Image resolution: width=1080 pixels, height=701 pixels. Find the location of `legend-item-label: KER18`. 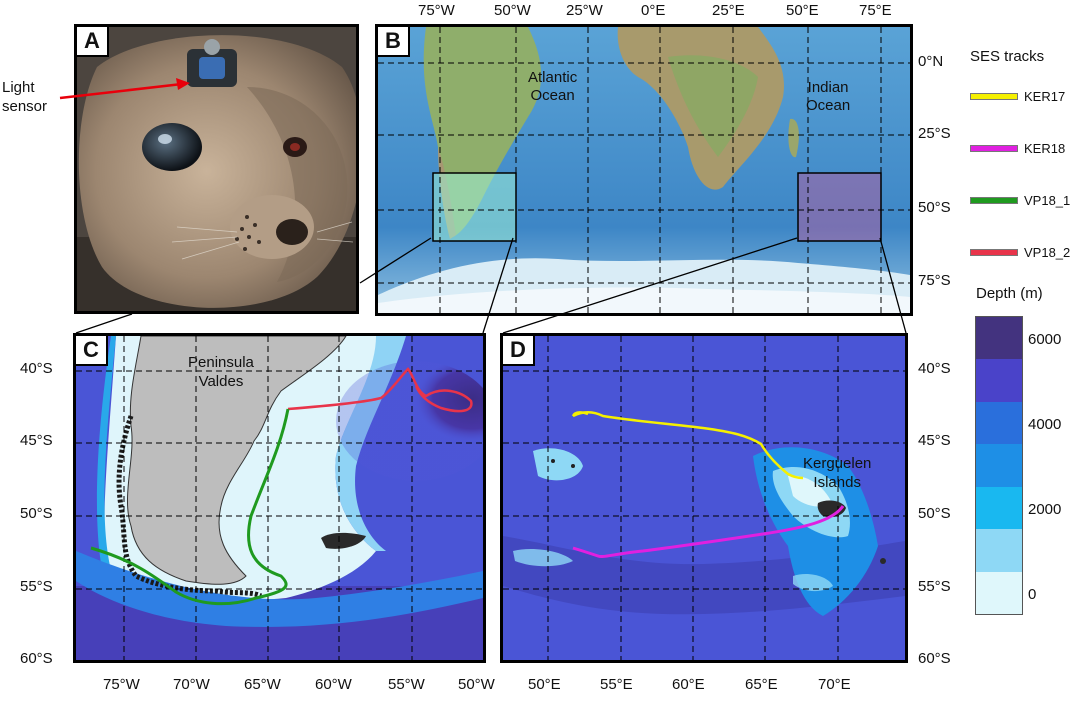

legend-item-label: KER18 is located at coordinates (1045, 148).